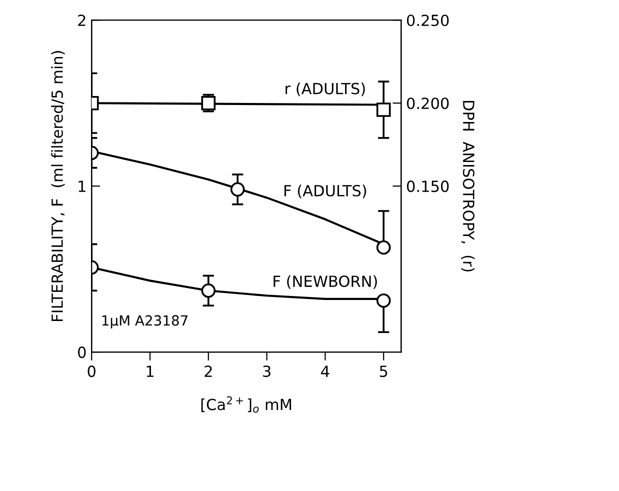 The width and height of the screenshot is (619, 491). What do you see at coordinates (427, 104) in the screenshot?
I see `y2-tick-label: 0.200` at bounding box center [427, 104].